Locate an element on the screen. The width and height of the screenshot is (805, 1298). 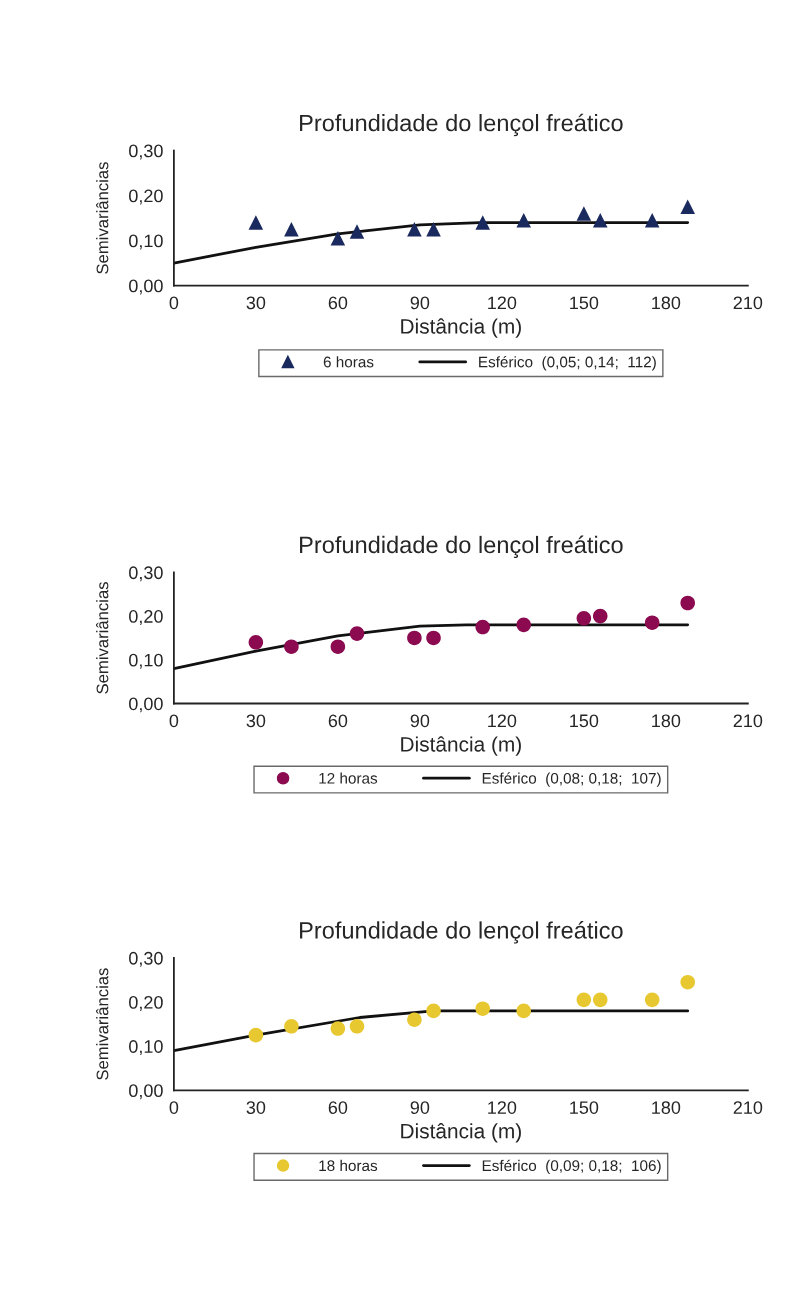
legend-label: Esférico (0,08; 0,18; 107) is located at coordinates (571, 779).